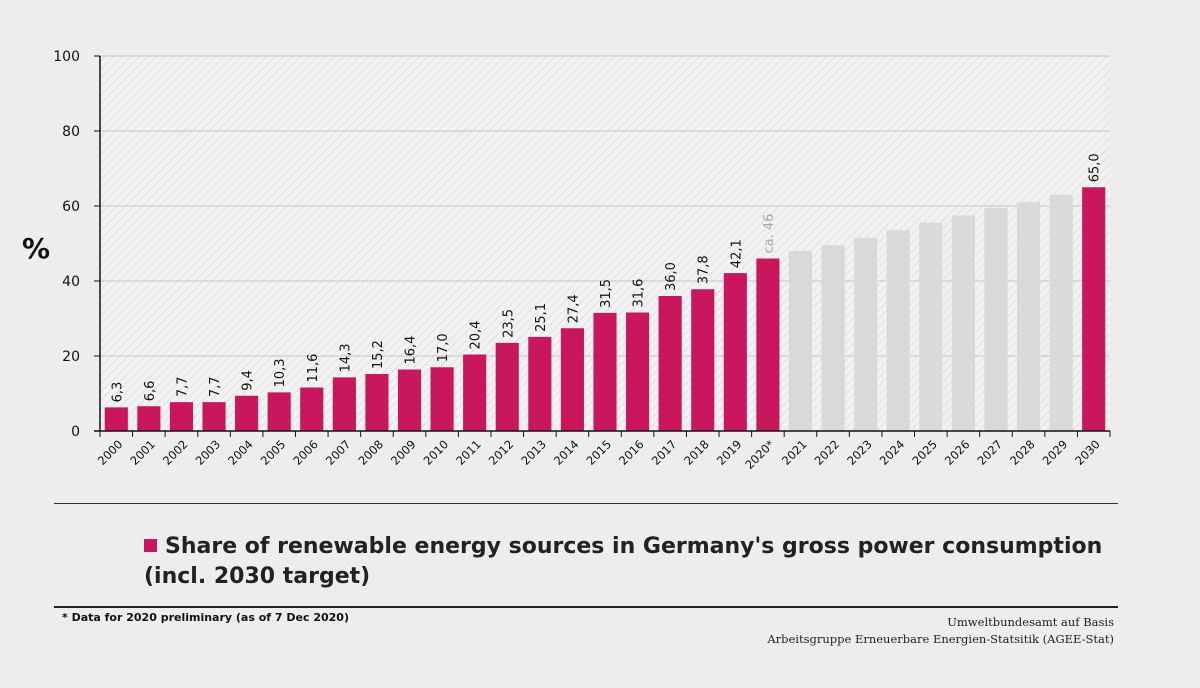  I want to click on x-tick-label: 2006, so click(305, 452).